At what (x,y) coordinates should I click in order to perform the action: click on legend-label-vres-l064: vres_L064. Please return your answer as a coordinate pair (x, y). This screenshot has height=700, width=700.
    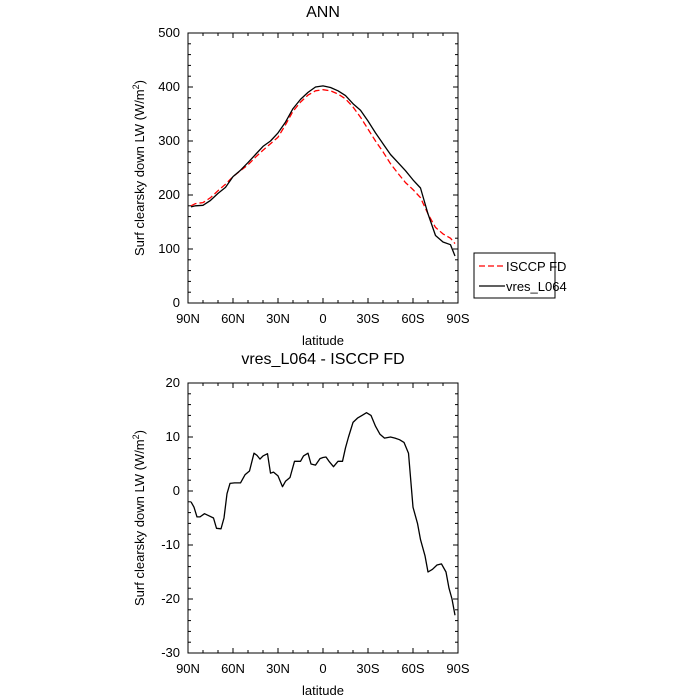
    Looking at the image, I should click on (536, 286).